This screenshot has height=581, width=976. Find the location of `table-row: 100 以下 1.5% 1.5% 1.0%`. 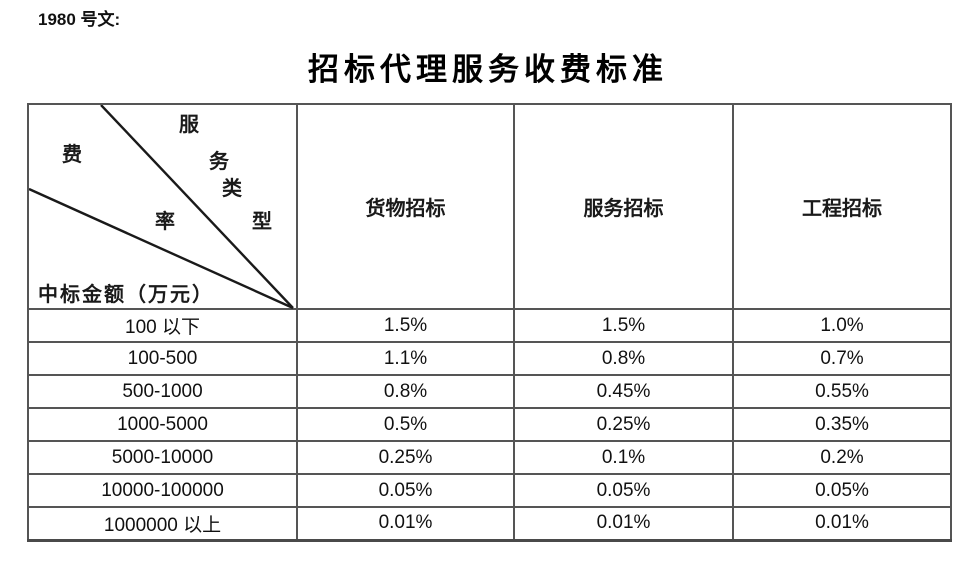

table-row: 100 以下 1.5% 1.5% 1.0% is located at coordinates (489, 325).